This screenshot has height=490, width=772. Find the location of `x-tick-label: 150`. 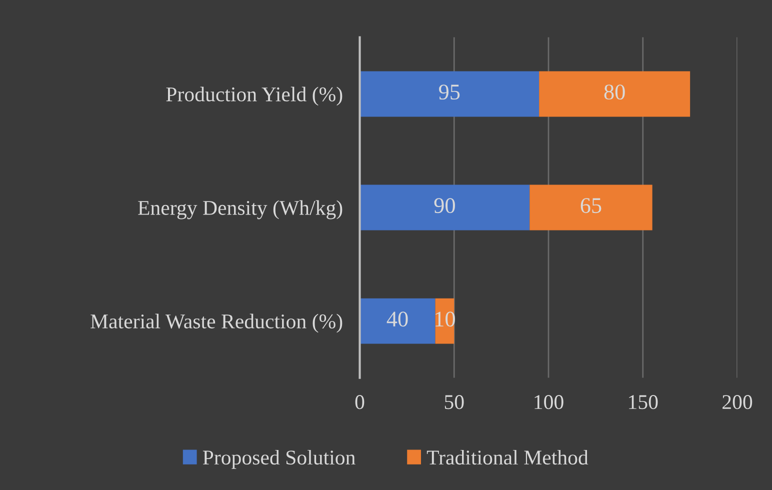

x-tick-label: 150 is located at coordinates (643, 402).